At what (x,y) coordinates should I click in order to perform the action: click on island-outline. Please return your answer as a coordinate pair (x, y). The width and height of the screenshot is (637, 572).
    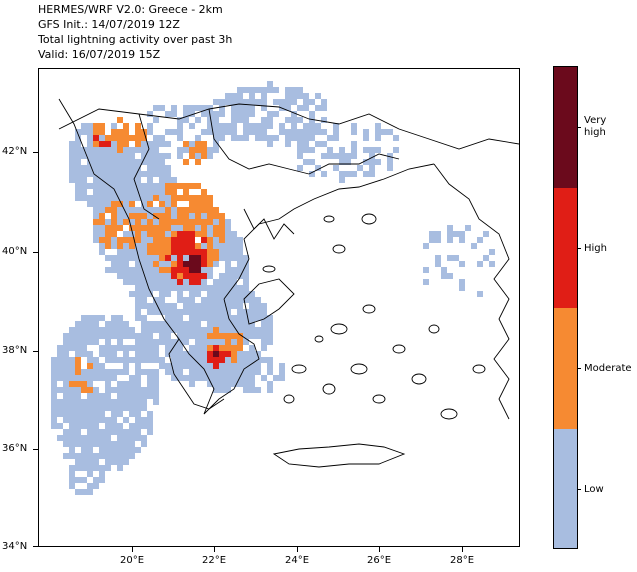
    Looking at the image, I should click on (369, 219).